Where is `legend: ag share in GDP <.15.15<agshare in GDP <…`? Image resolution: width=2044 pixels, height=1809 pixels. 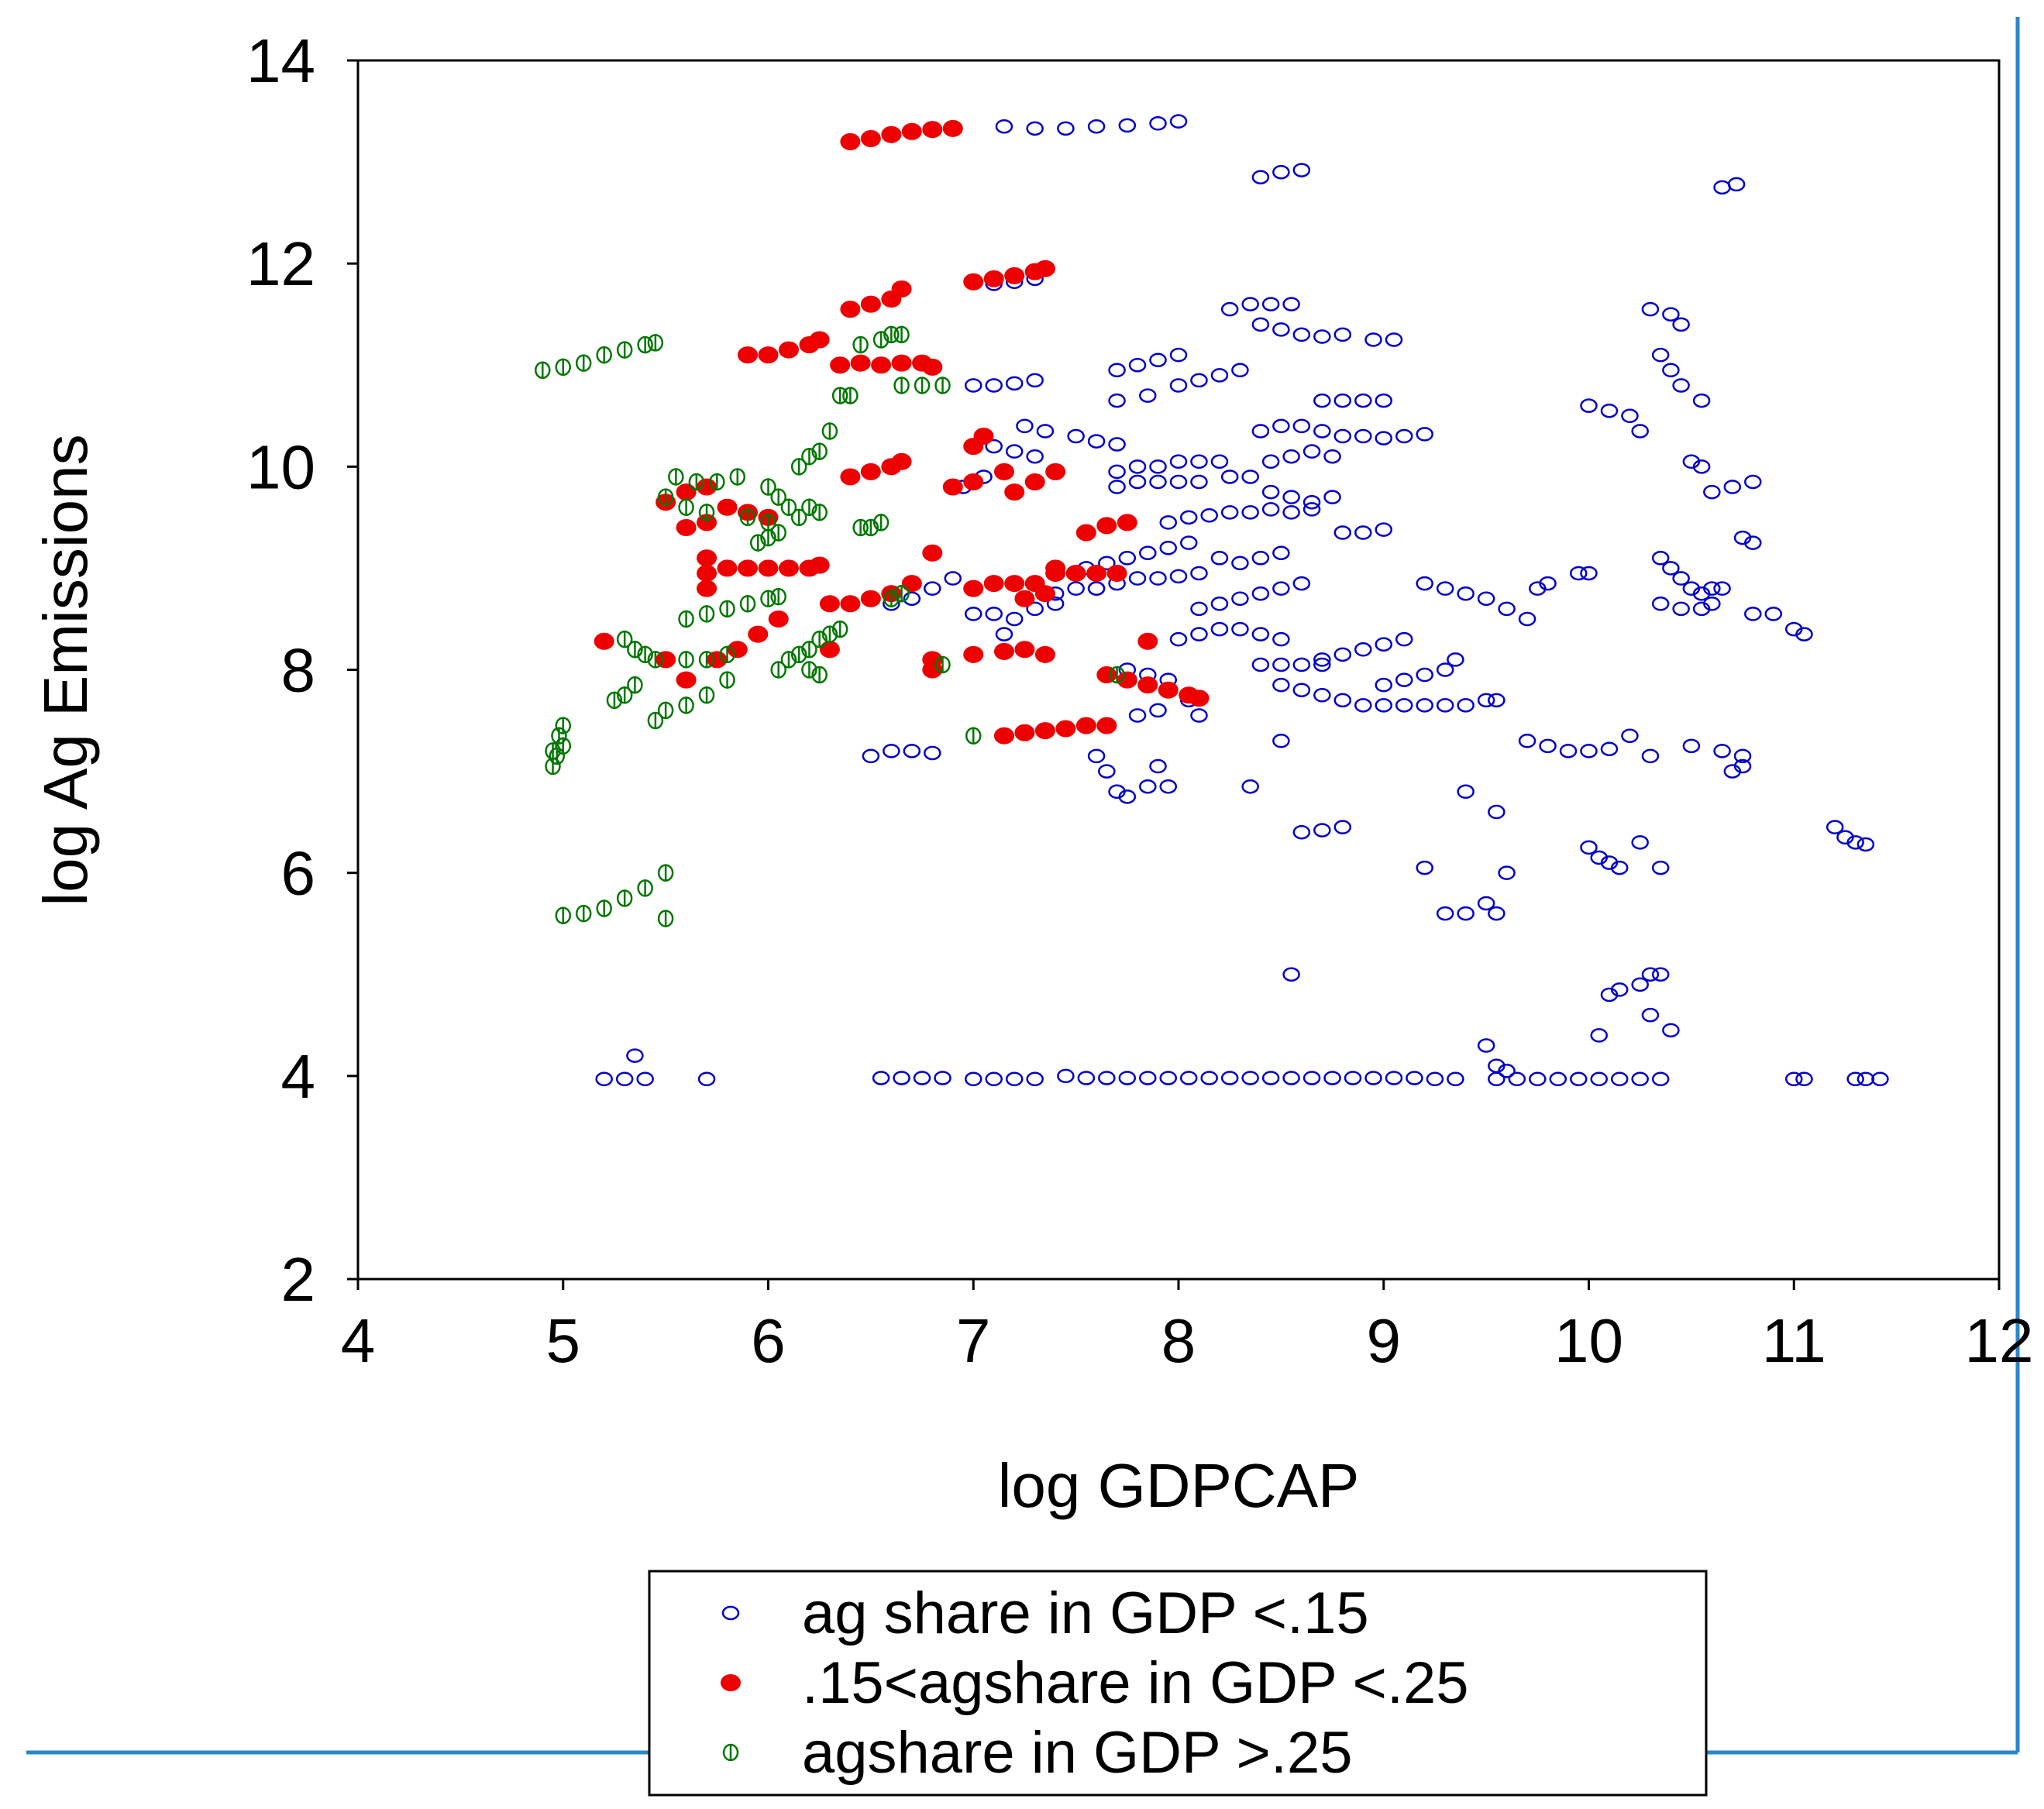
legend: ag share in GDP <.15.15<agshare in GDP <… is located at coordinates (1178, 1683).